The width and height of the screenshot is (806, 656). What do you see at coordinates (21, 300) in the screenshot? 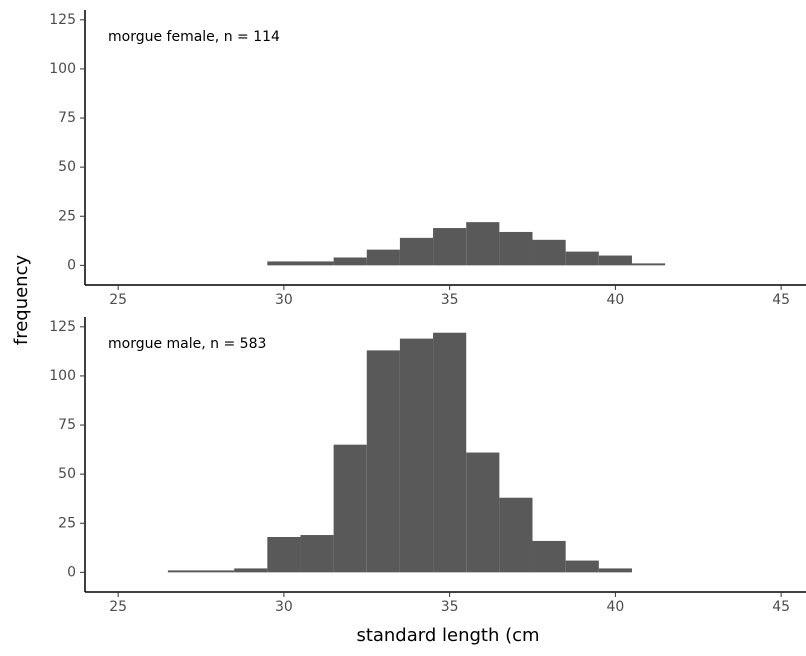
I see `y-axis-label: frequency` at bounding box center [21, 300].